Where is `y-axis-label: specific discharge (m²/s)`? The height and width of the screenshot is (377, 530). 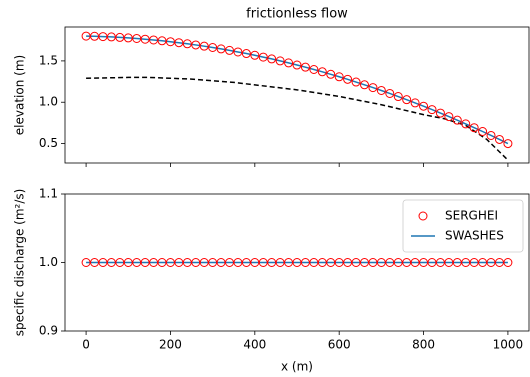 y-axis-label: specific discharge (m²/s) is located at coordinates (20, 263).